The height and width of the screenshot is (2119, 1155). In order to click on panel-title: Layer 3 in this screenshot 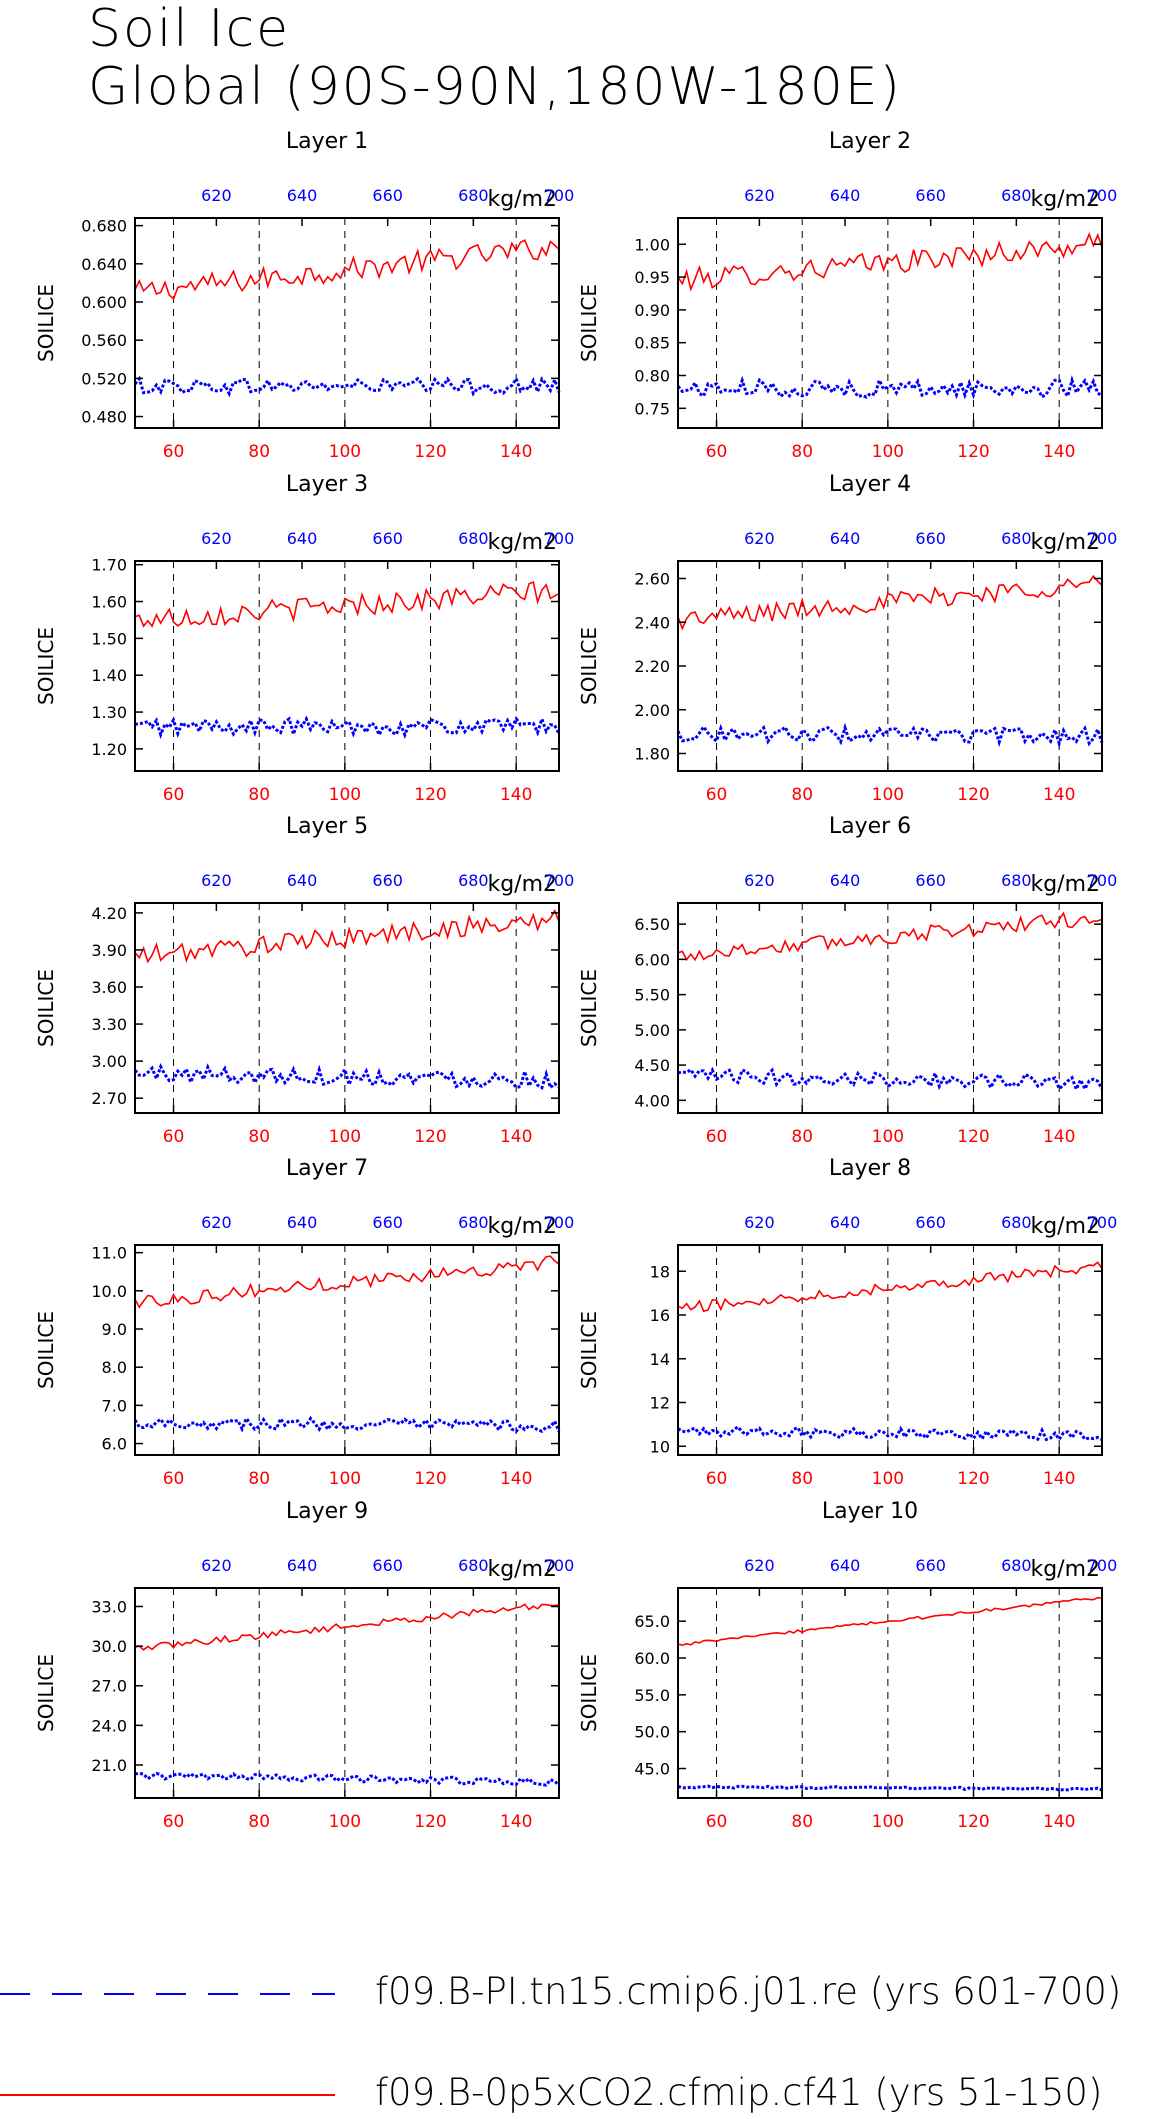, I will do `click(327, 484)`.